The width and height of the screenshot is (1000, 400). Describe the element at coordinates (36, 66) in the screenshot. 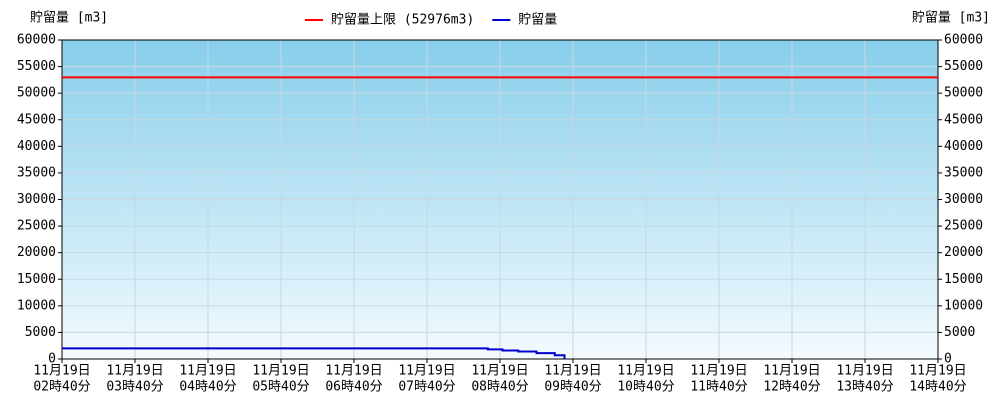

I see `y-tick-label: 55000` at that location.